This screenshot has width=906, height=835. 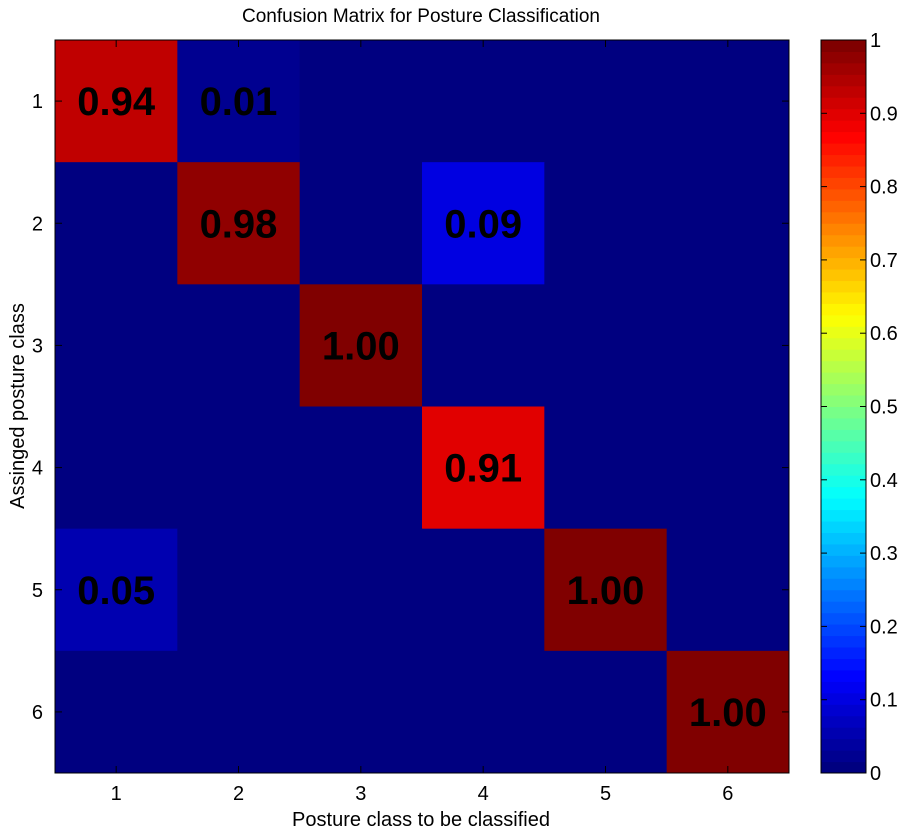 I want to click on colorbar, so click(x=843, y=407).